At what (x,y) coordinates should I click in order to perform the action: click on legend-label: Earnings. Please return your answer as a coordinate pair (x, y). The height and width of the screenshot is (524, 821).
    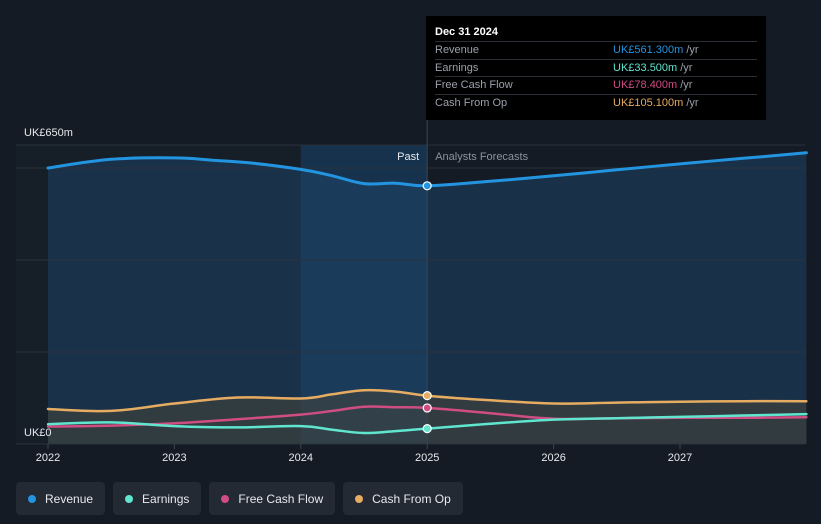
    Looking at the image, I should click on (166, 498).